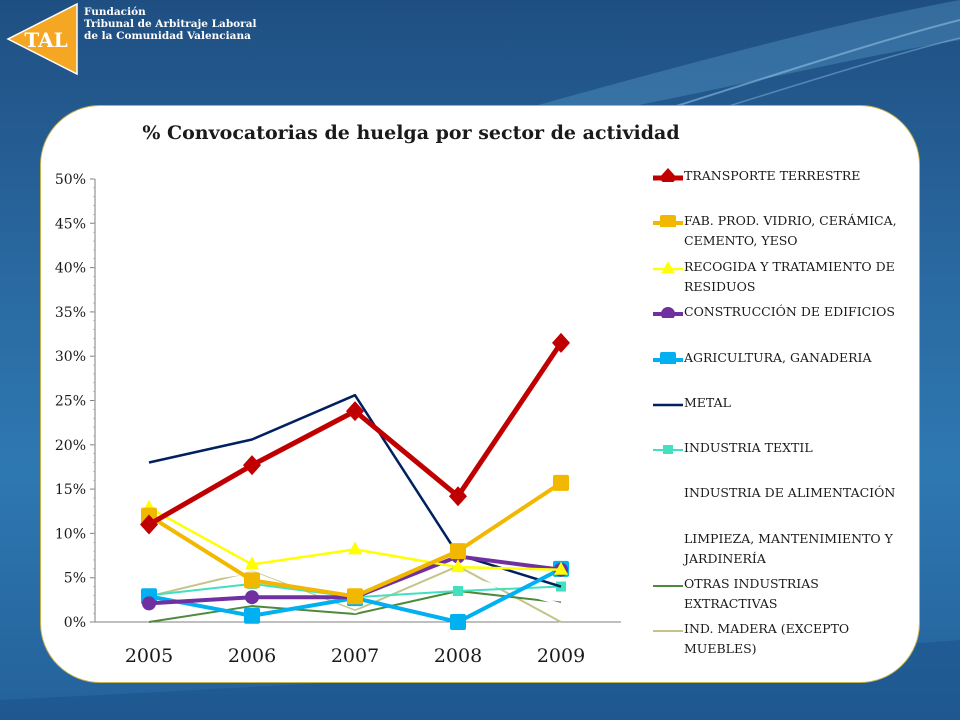 This screenshot has width=960, height=720. Describe the element at coordinates (70, 402) in the screenshot. I see `y-tick-label: 25%` at that location.